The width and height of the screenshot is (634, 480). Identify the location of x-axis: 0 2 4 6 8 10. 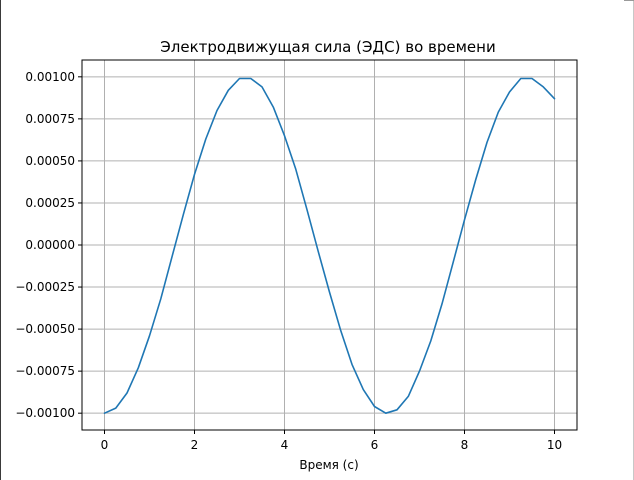
(331, 441).